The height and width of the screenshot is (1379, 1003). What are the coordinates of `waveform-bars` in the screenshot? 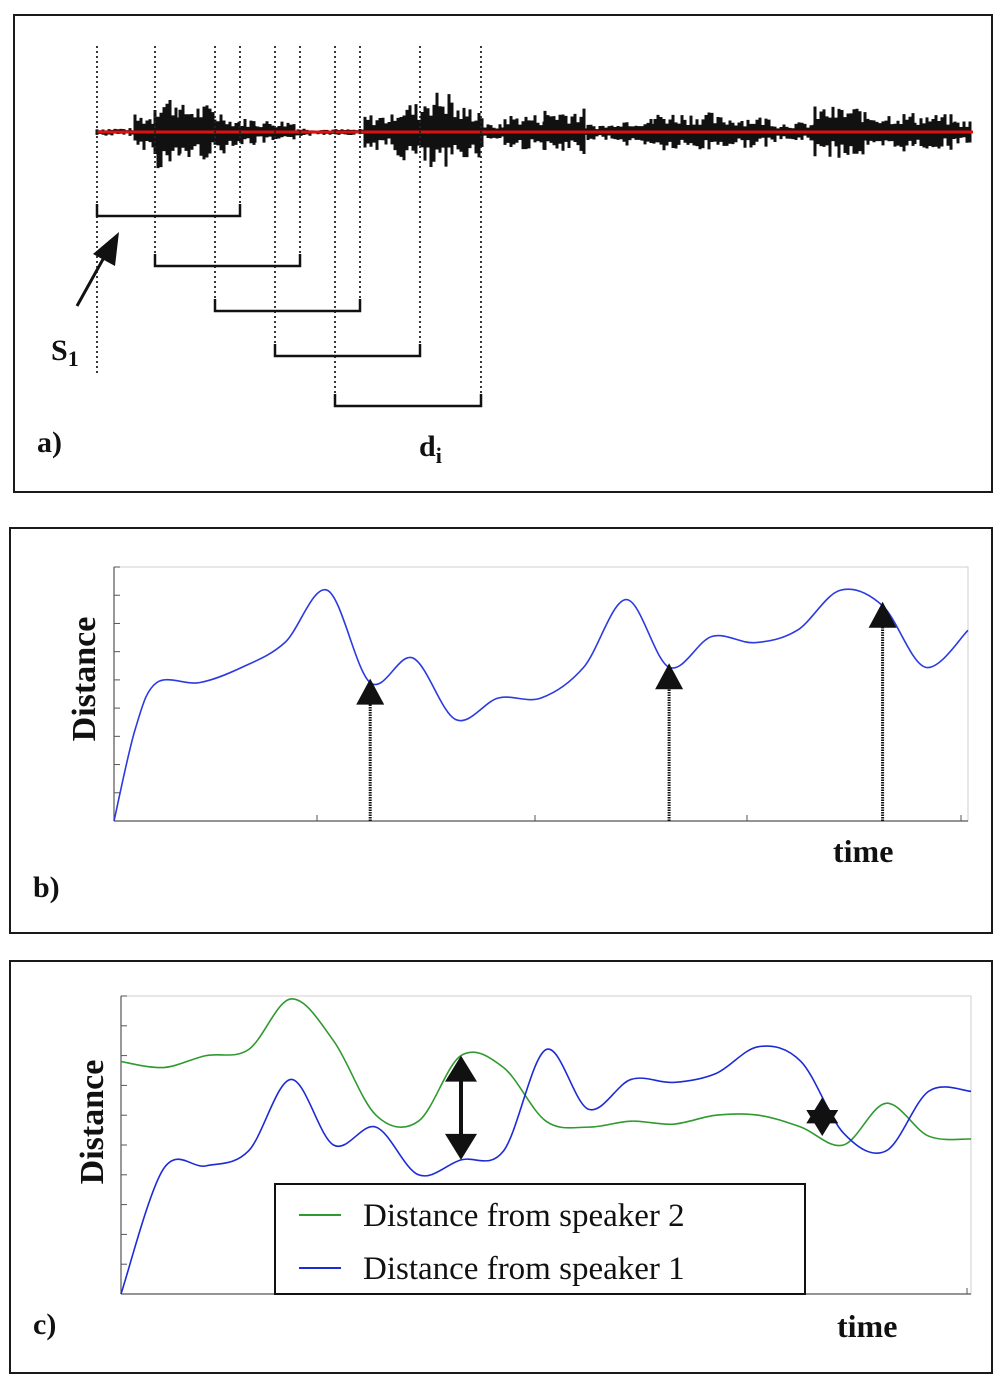 It's located at (533, 130).